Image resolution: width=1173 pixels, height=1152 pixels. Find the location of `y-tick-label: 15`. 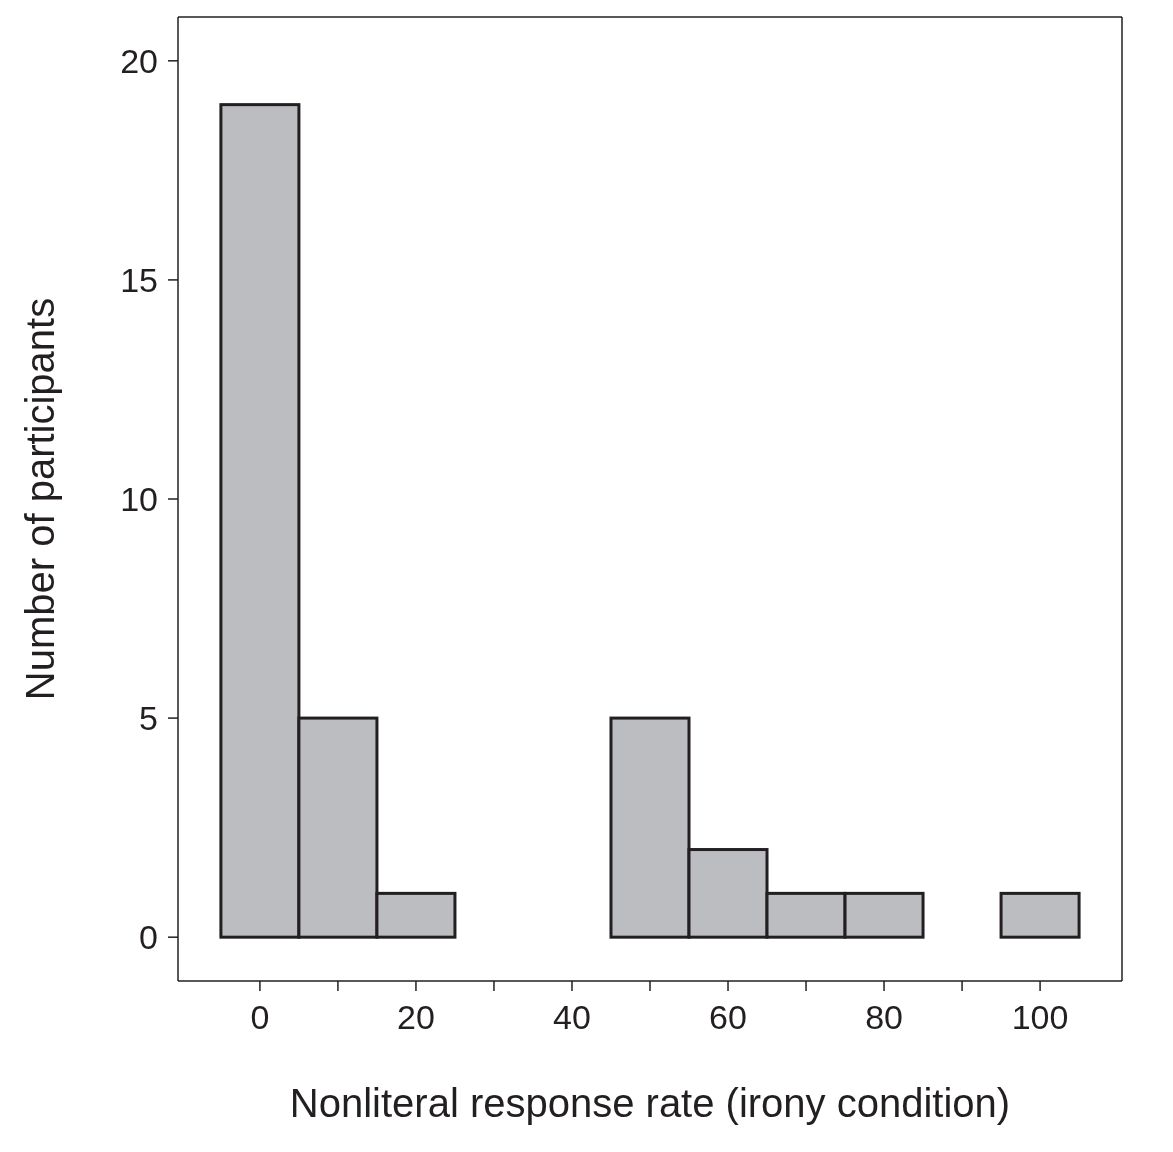

y-tick-label: 15 is located at coordinates (139, 279).